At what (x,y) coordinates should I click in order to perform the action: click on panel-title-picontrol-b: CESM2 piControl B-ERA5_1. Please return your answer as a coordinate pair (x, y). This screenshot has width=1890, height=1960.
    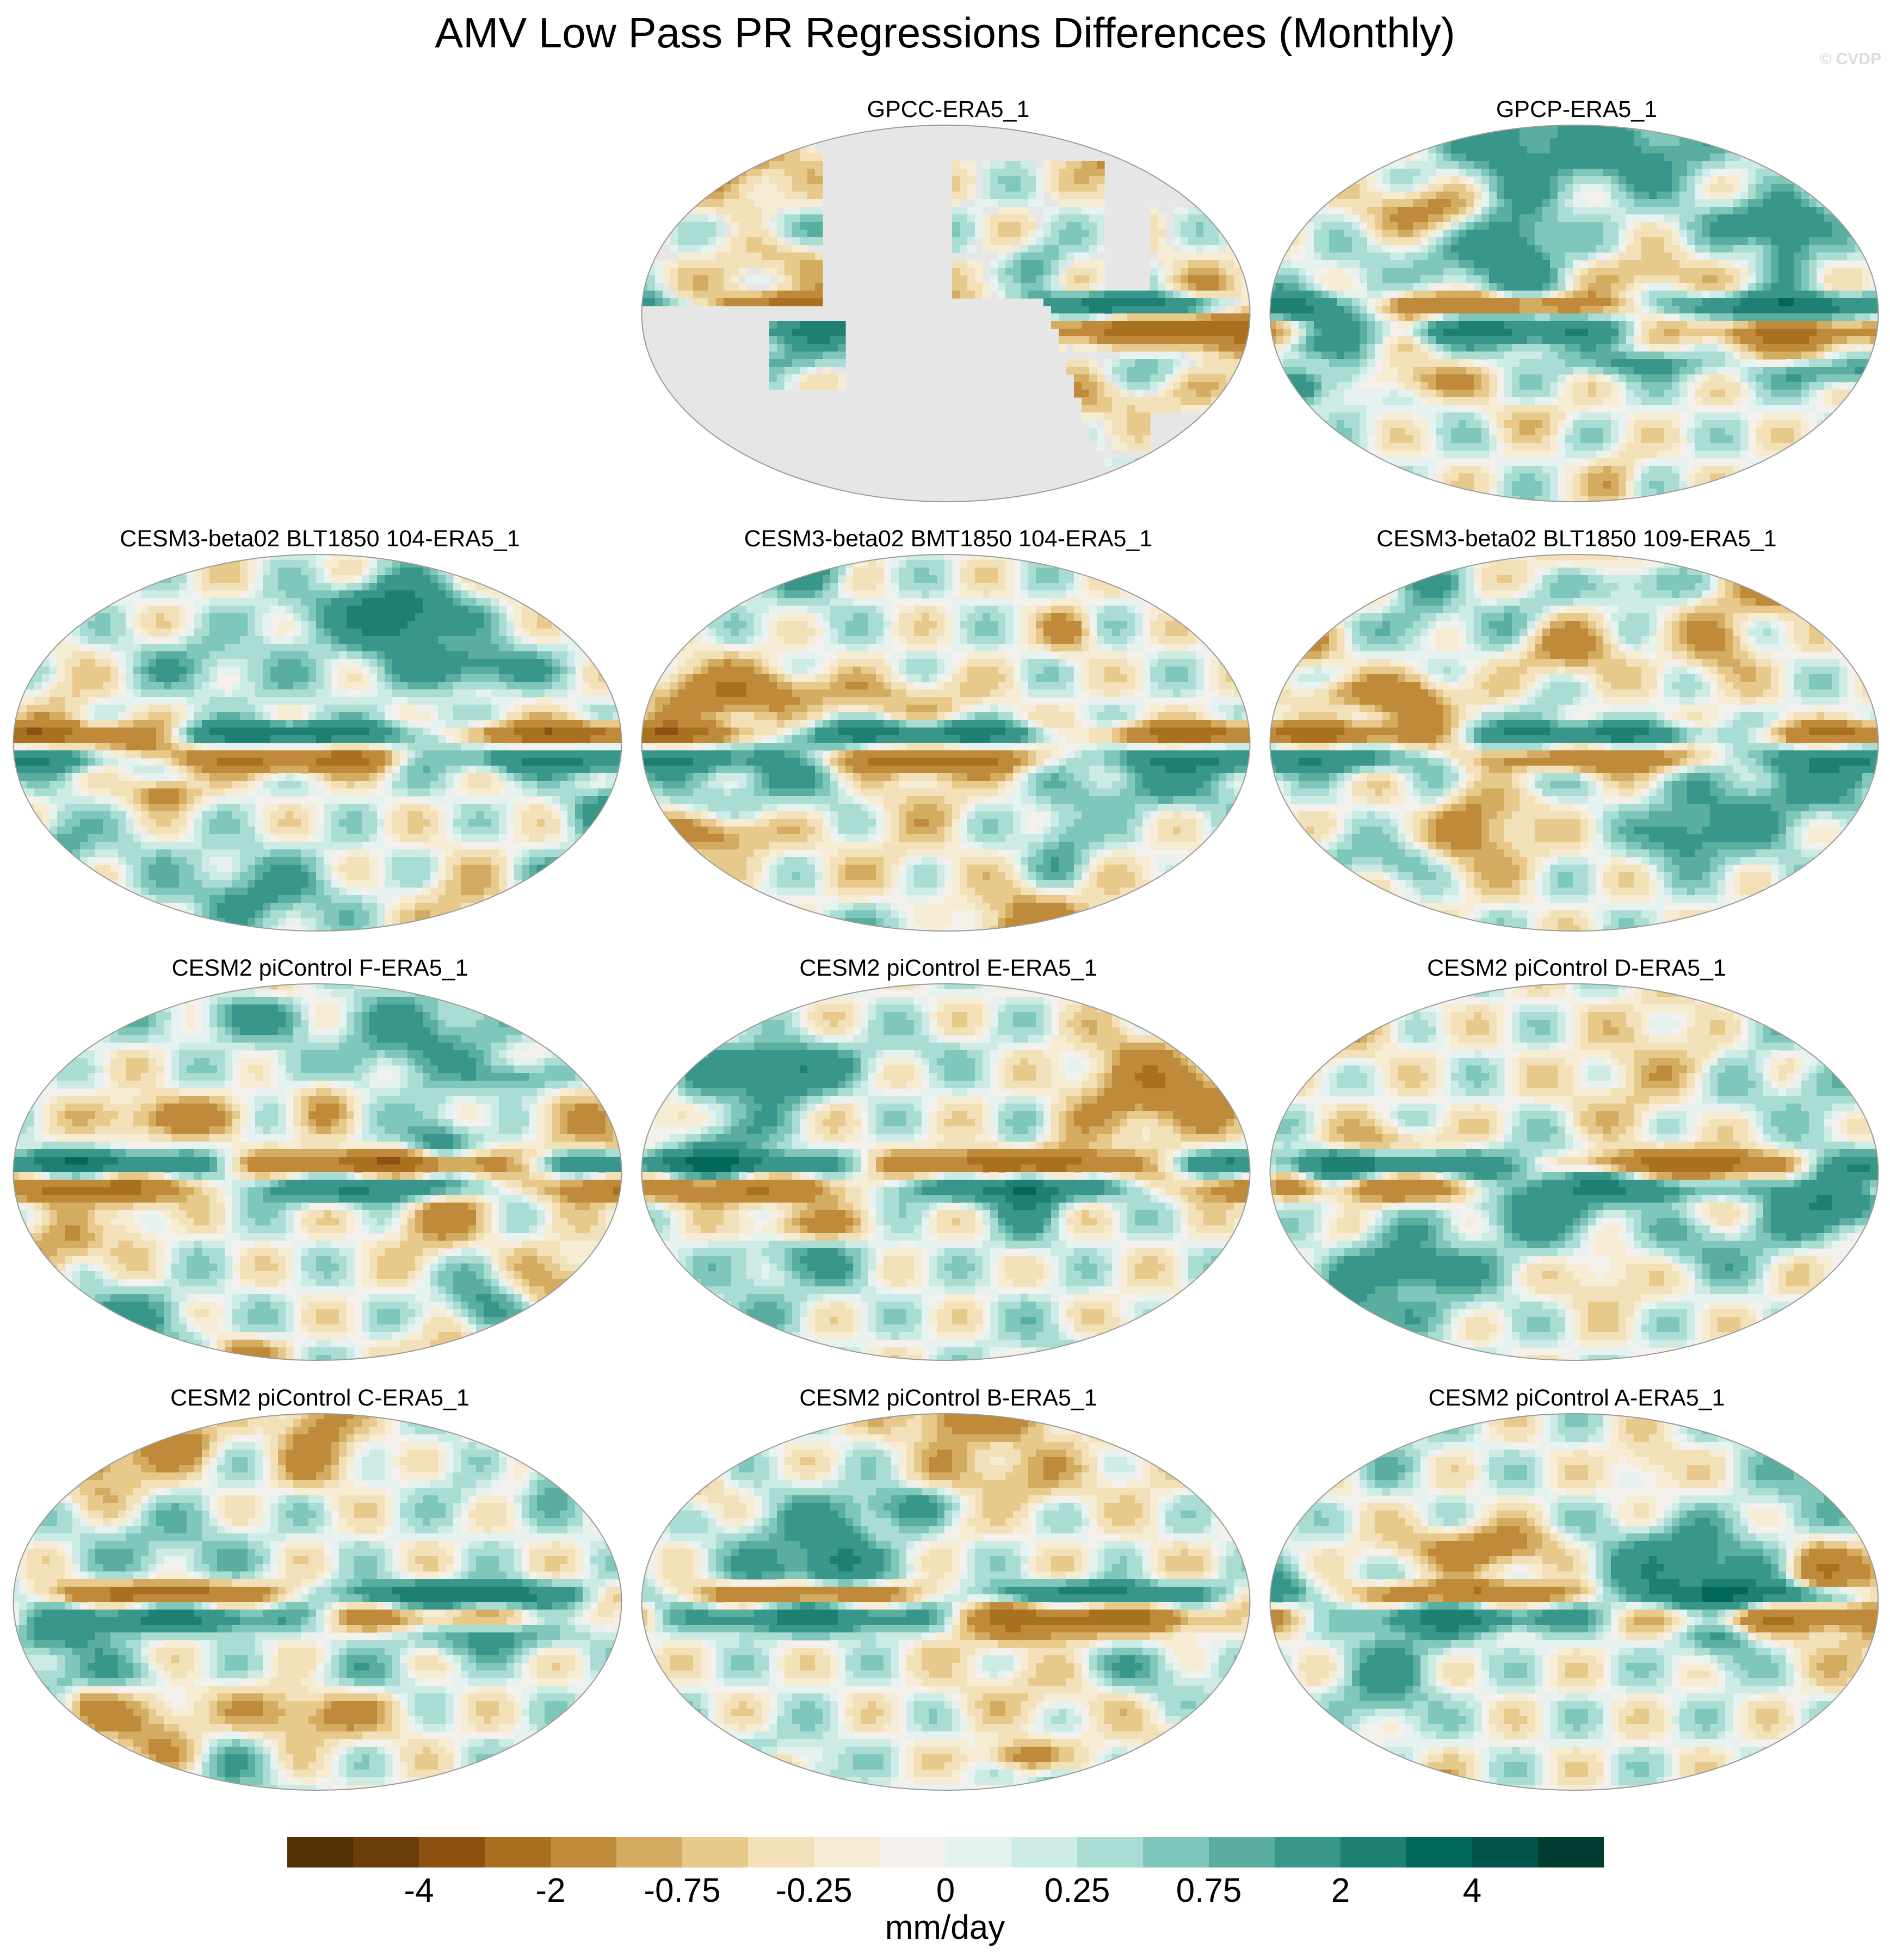
    Looking at the image, I should click on (948, 1398).